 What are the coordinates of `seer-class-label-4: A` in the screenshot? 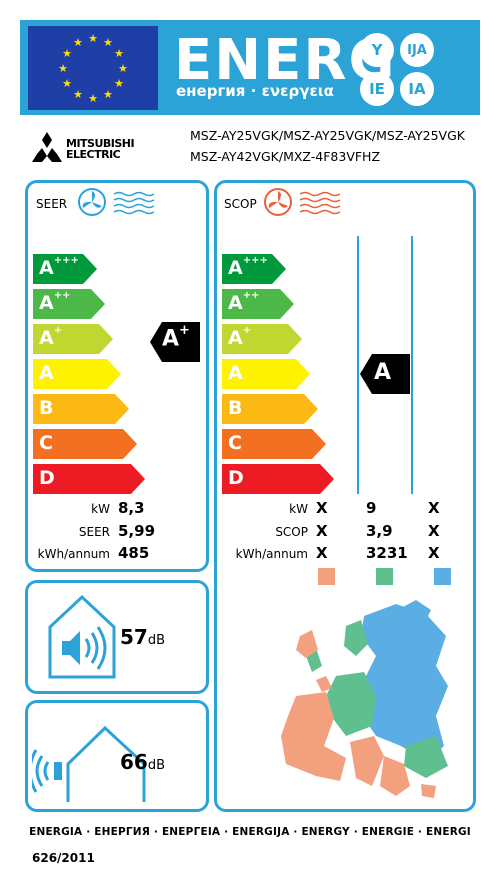 It's located at (46, 373).